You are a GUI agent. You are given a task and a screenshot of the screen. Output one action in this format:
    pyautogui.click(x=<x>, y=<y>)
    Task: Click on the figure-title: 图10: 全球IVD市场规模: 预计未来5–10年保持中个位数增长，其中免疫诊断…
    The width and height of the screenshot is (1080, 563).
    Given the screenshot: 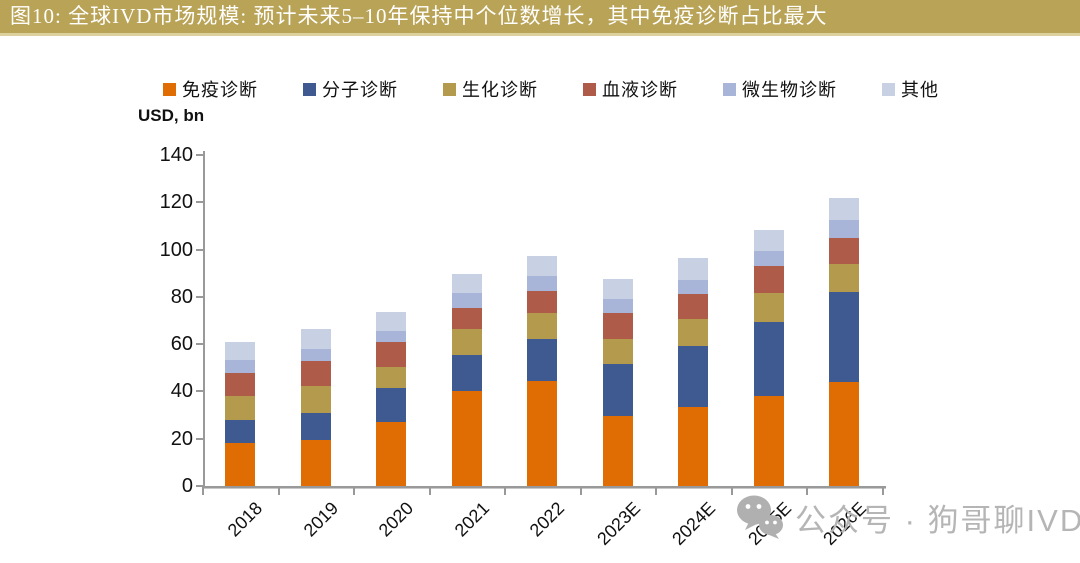 What is the action you would take?
    pyautogui.click(x=419, y=16)
    